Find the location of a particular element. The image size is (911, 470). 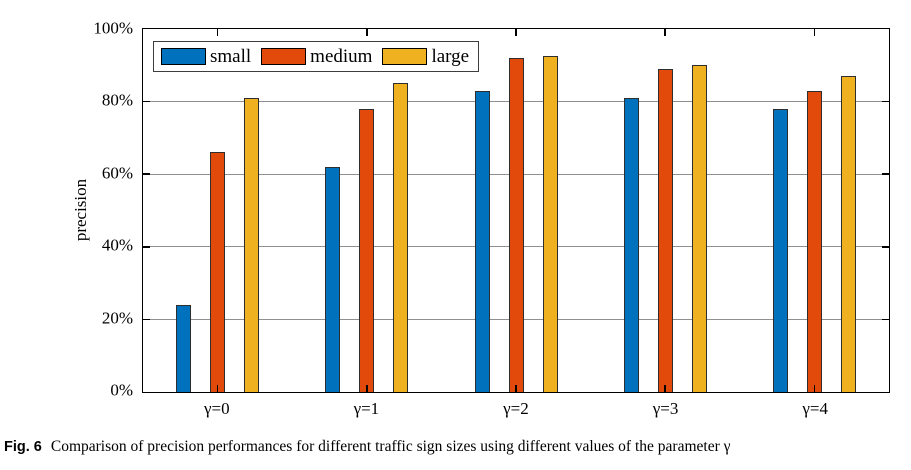

y-tick-label: 60% is located at coordinates (117, 173).